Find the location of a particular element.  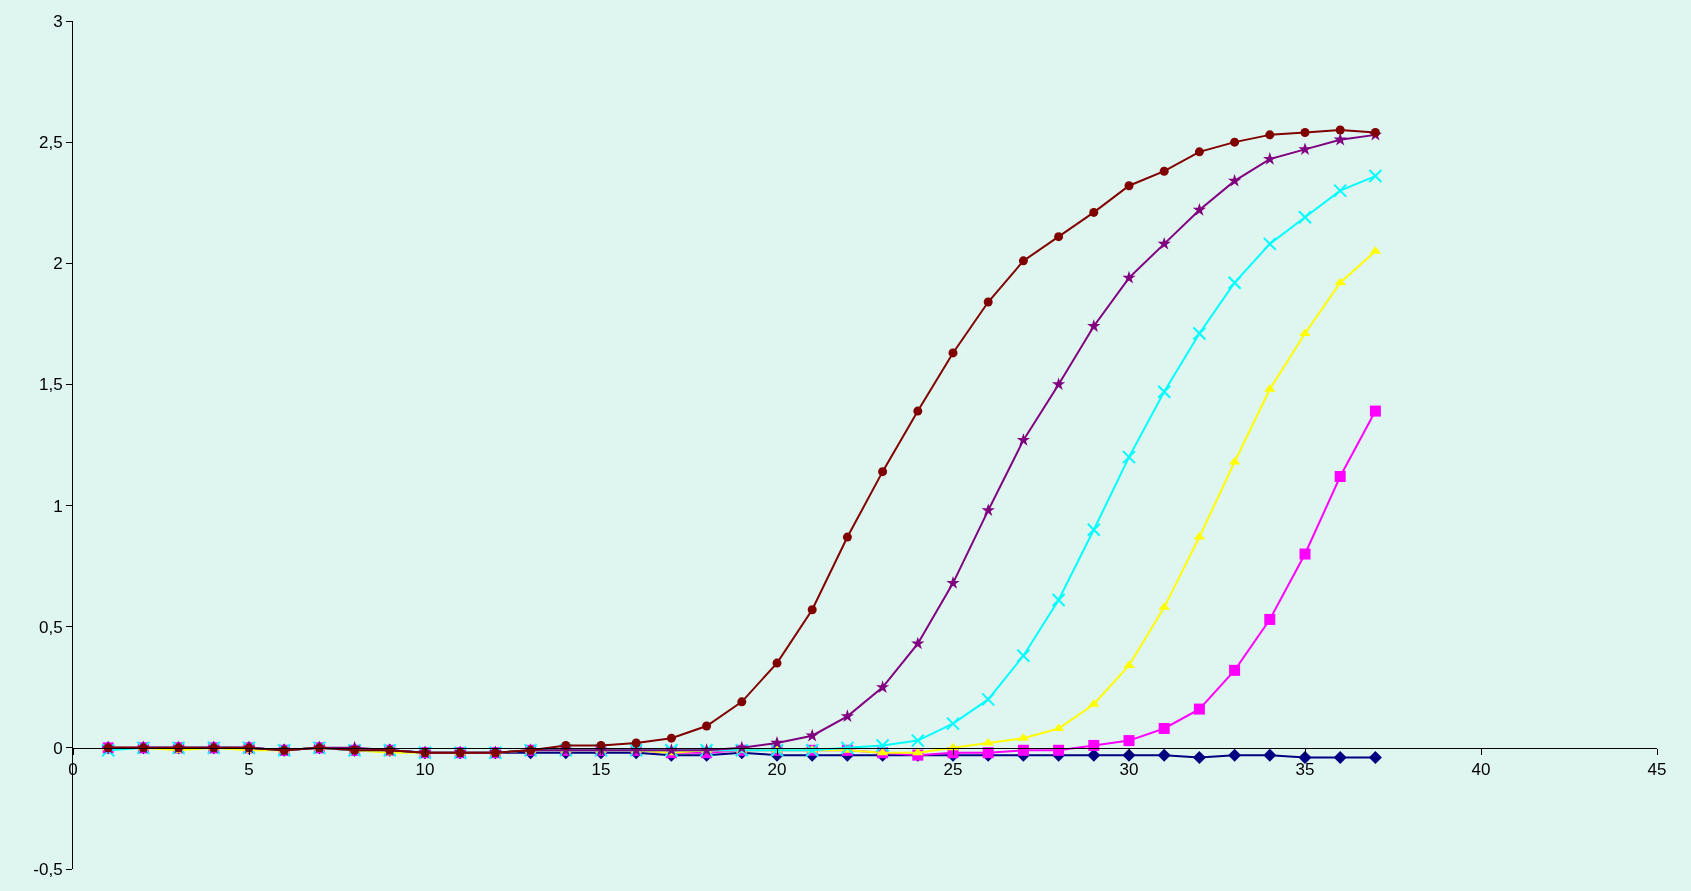

y-tick-label: 2,5 is located at coordinates (50, 143).